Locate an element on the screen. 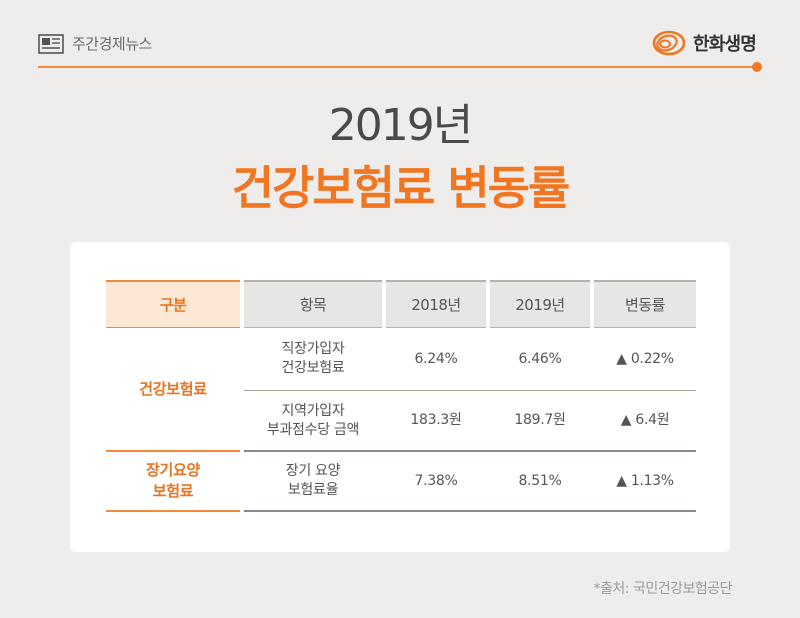  table-row-2018: 6.24% is located at coordinates (436, 358).